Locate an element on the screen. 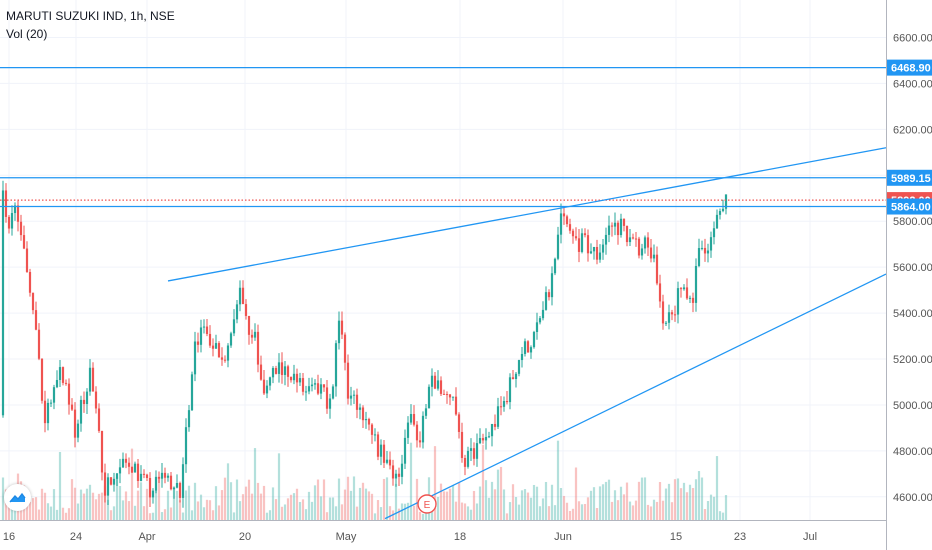 The height and width of the screenshot is (550, 932). event-marker-circle is located at coordinates (427, 504).